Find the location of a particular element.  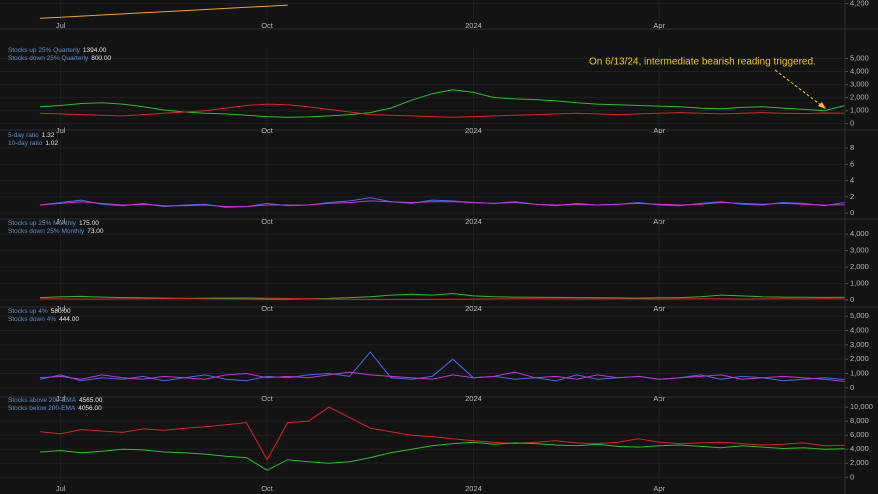

legend-name: Stocks down 25% Monthly is located at coordinates (46, 231).